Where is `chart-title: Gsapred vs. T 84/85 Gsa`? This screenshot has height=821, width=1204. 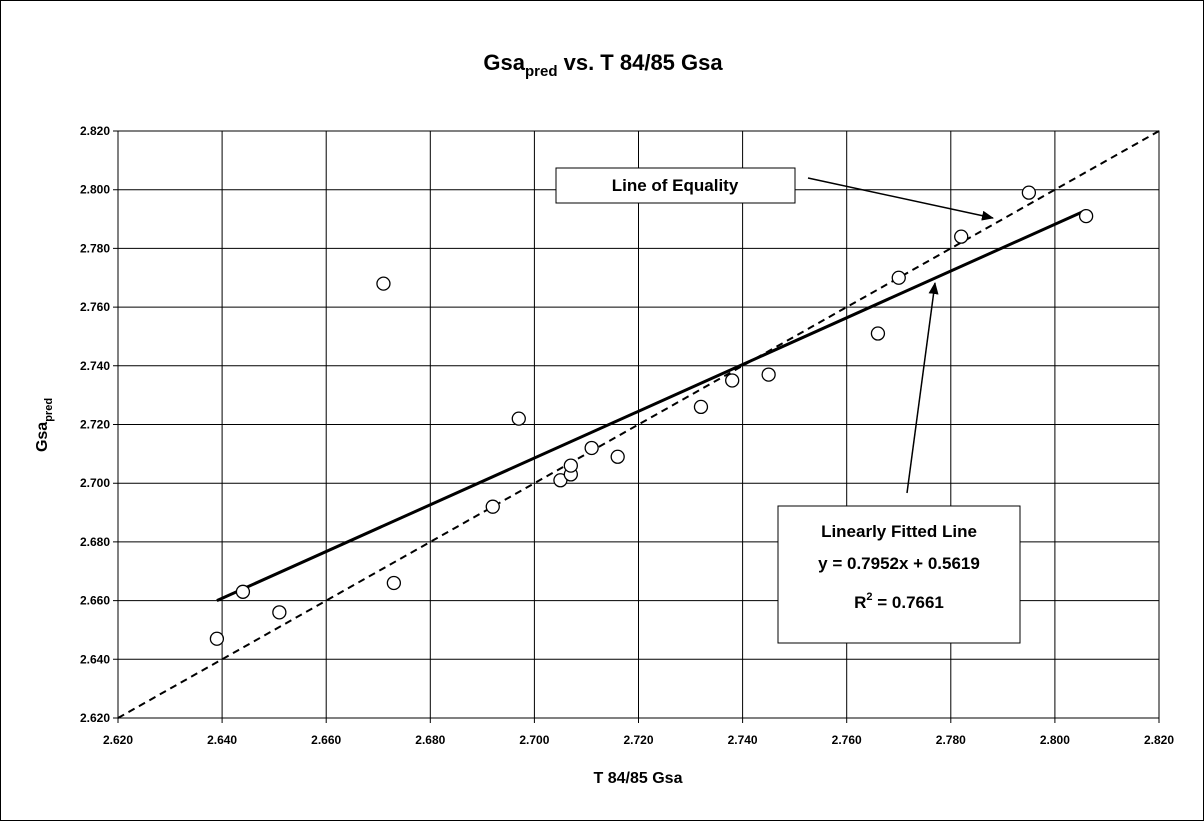 chart-title: Gsapred vs. T 84/85 Gsa is located at coordinates (603, 65).